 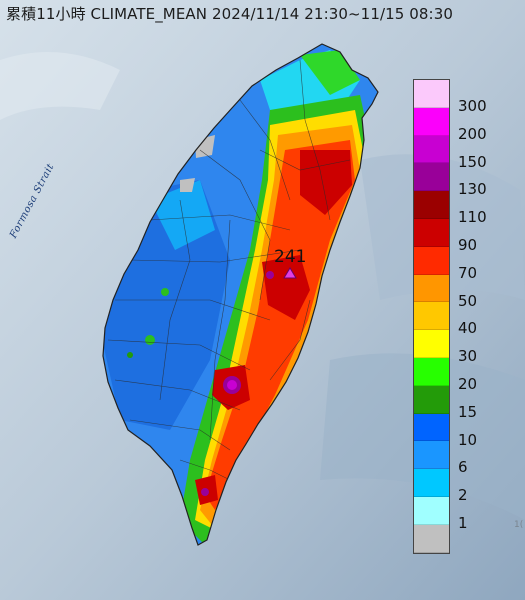 I want to click on legend-colorbar, so click(x=431, y=316).